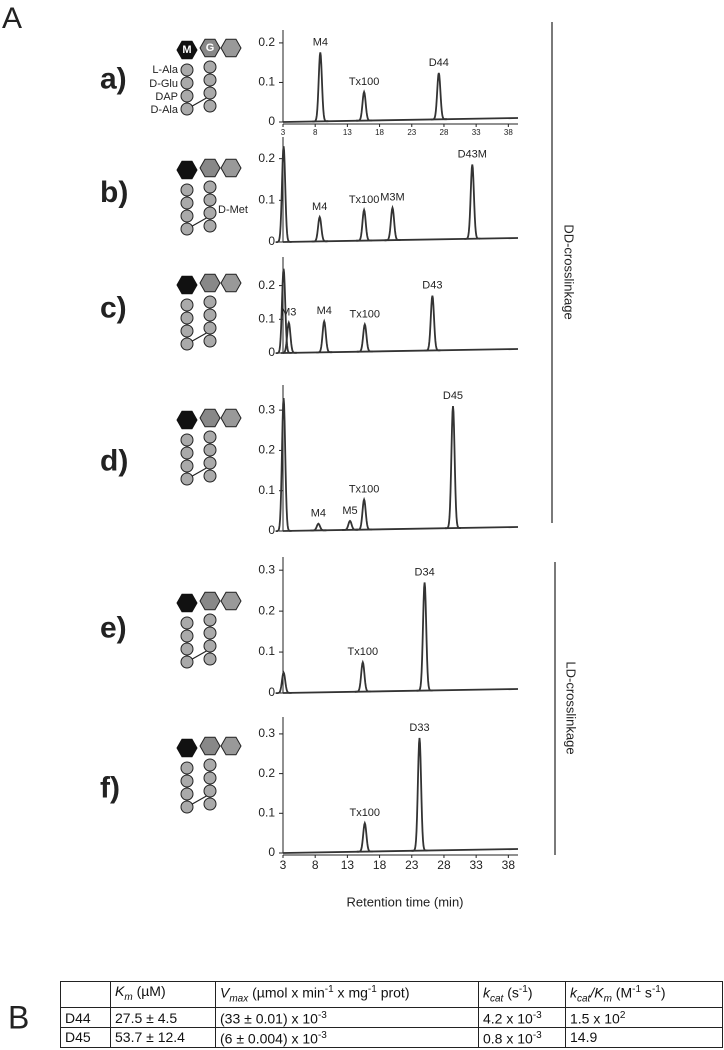 This screenshot has width=724, height=1050. Describe the element at coordinates (149, 991) in the screenshot. I see `cell-text: (µM)` at that location.